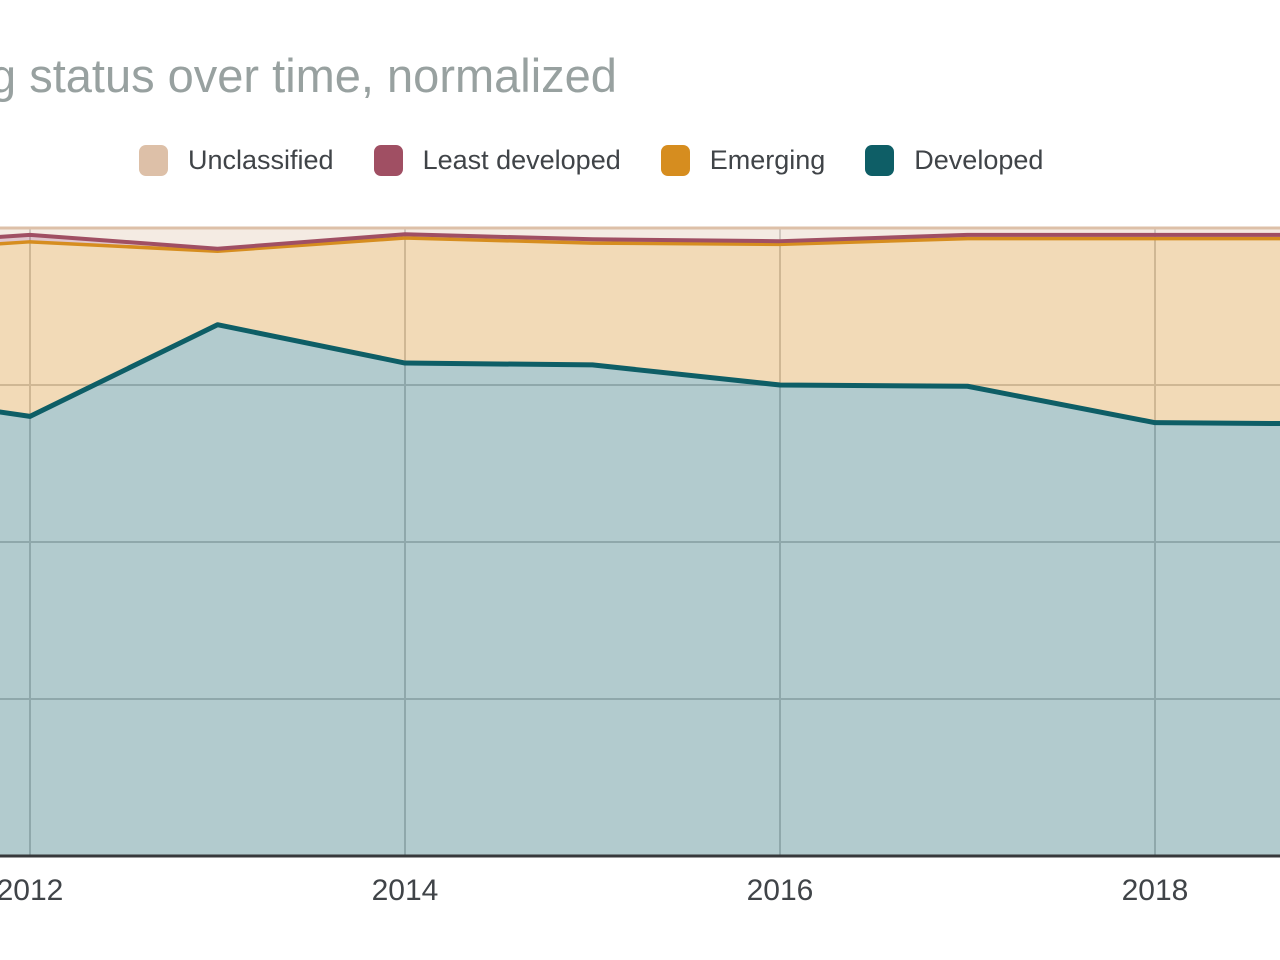 The height and width of the screenshot is (960, 1280). What do you see at coordinates (767, 160) in the screenshot?
I see `legend-label-emerging: Emerging` at bounding box center [767, 160].